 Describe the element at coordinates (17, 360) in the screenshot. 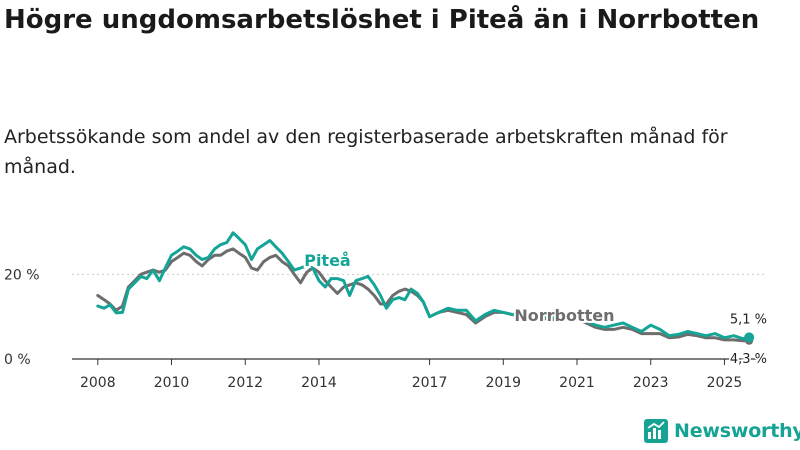

I see `y-tick-label: 0 %` at that location.